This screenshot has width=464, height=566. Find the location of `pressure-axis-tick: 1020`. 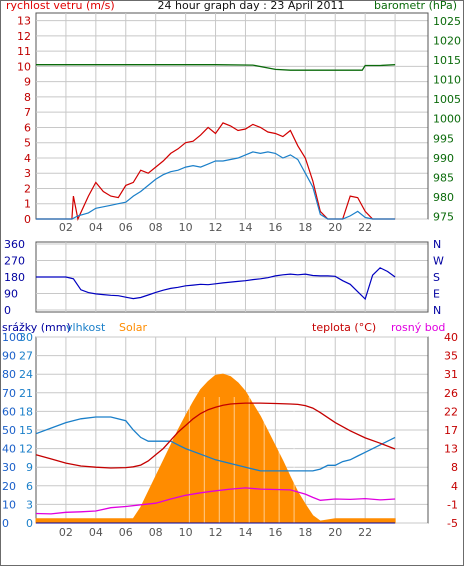

pressure-axis-tick: 1020 is located at coordinates (447, 40).